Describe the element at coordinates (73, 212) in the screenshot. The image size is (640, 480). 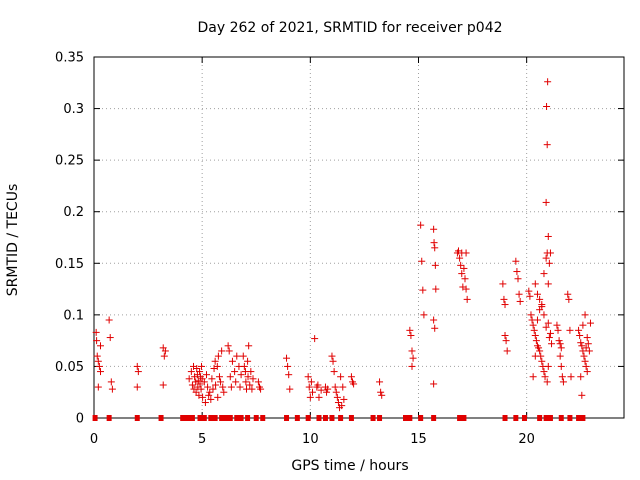
I see `y-tick-label: 0.2` at that location.